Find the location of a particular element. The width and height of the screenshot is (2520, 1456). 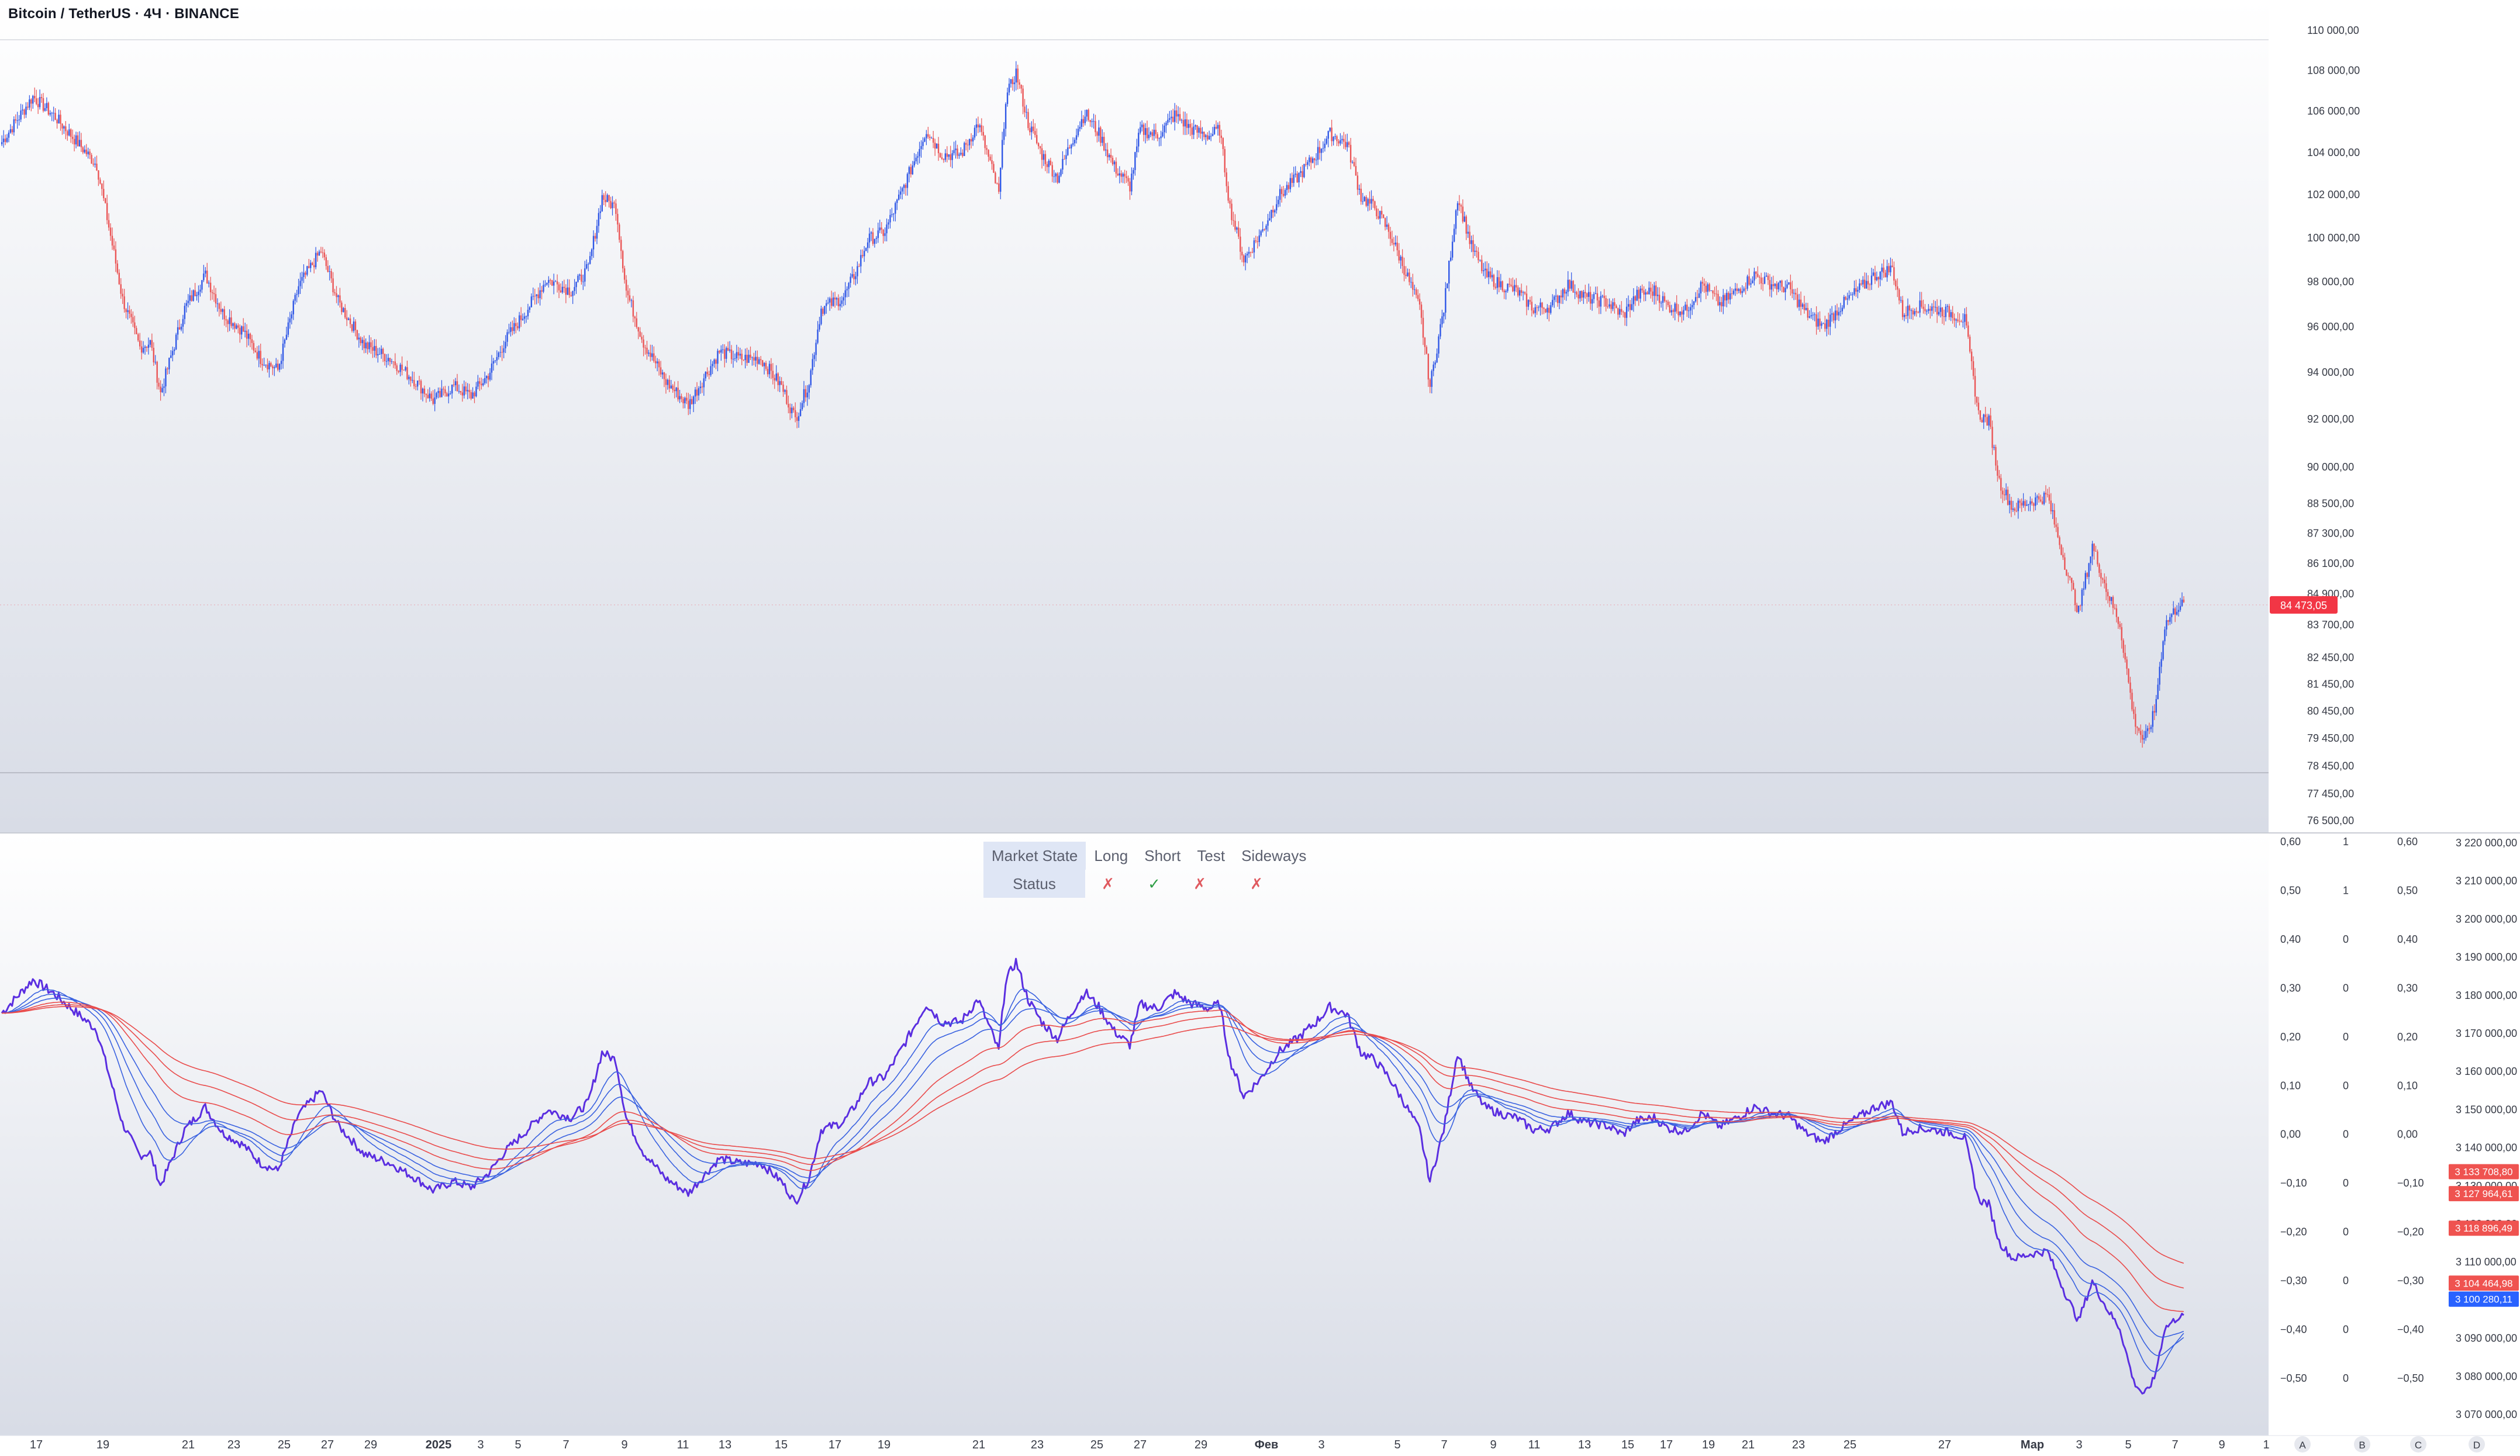

time-tick-label: 2025 is located at coordinates (439, 1444).